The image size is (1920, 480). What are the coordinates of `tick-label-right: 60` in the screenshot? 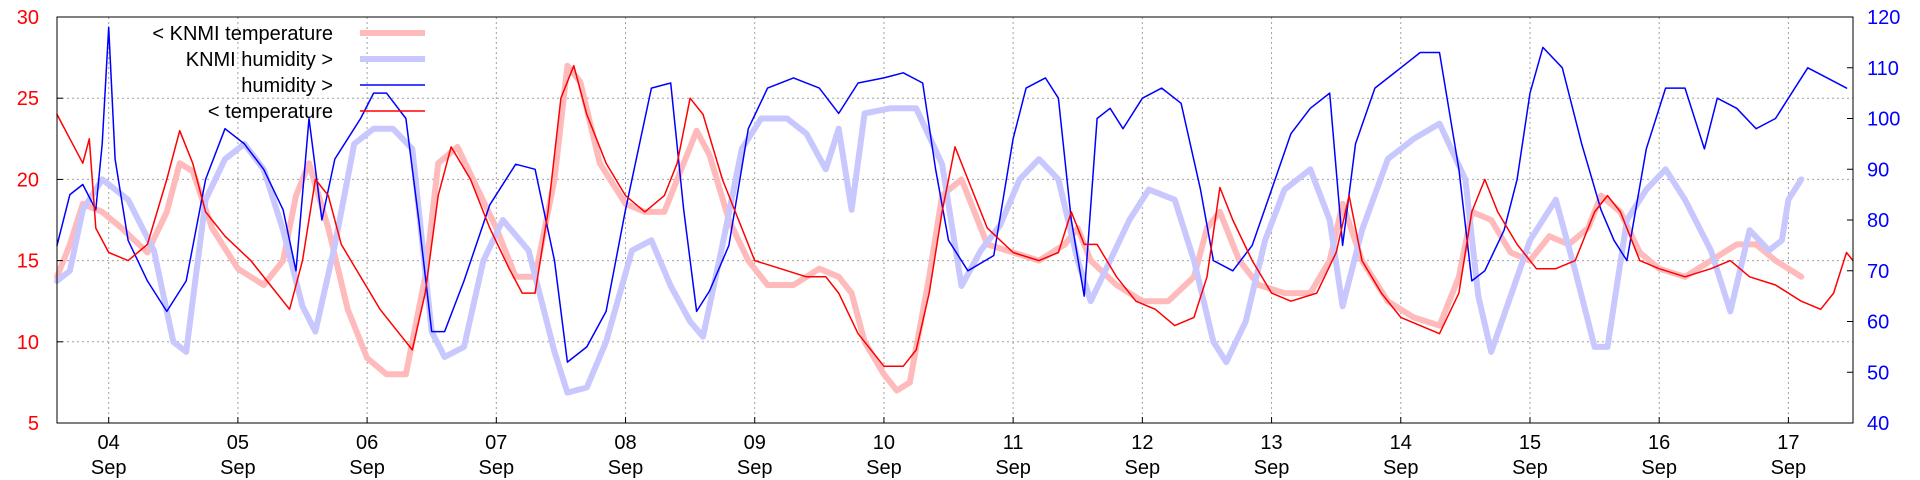 It's located at (1878, 323).